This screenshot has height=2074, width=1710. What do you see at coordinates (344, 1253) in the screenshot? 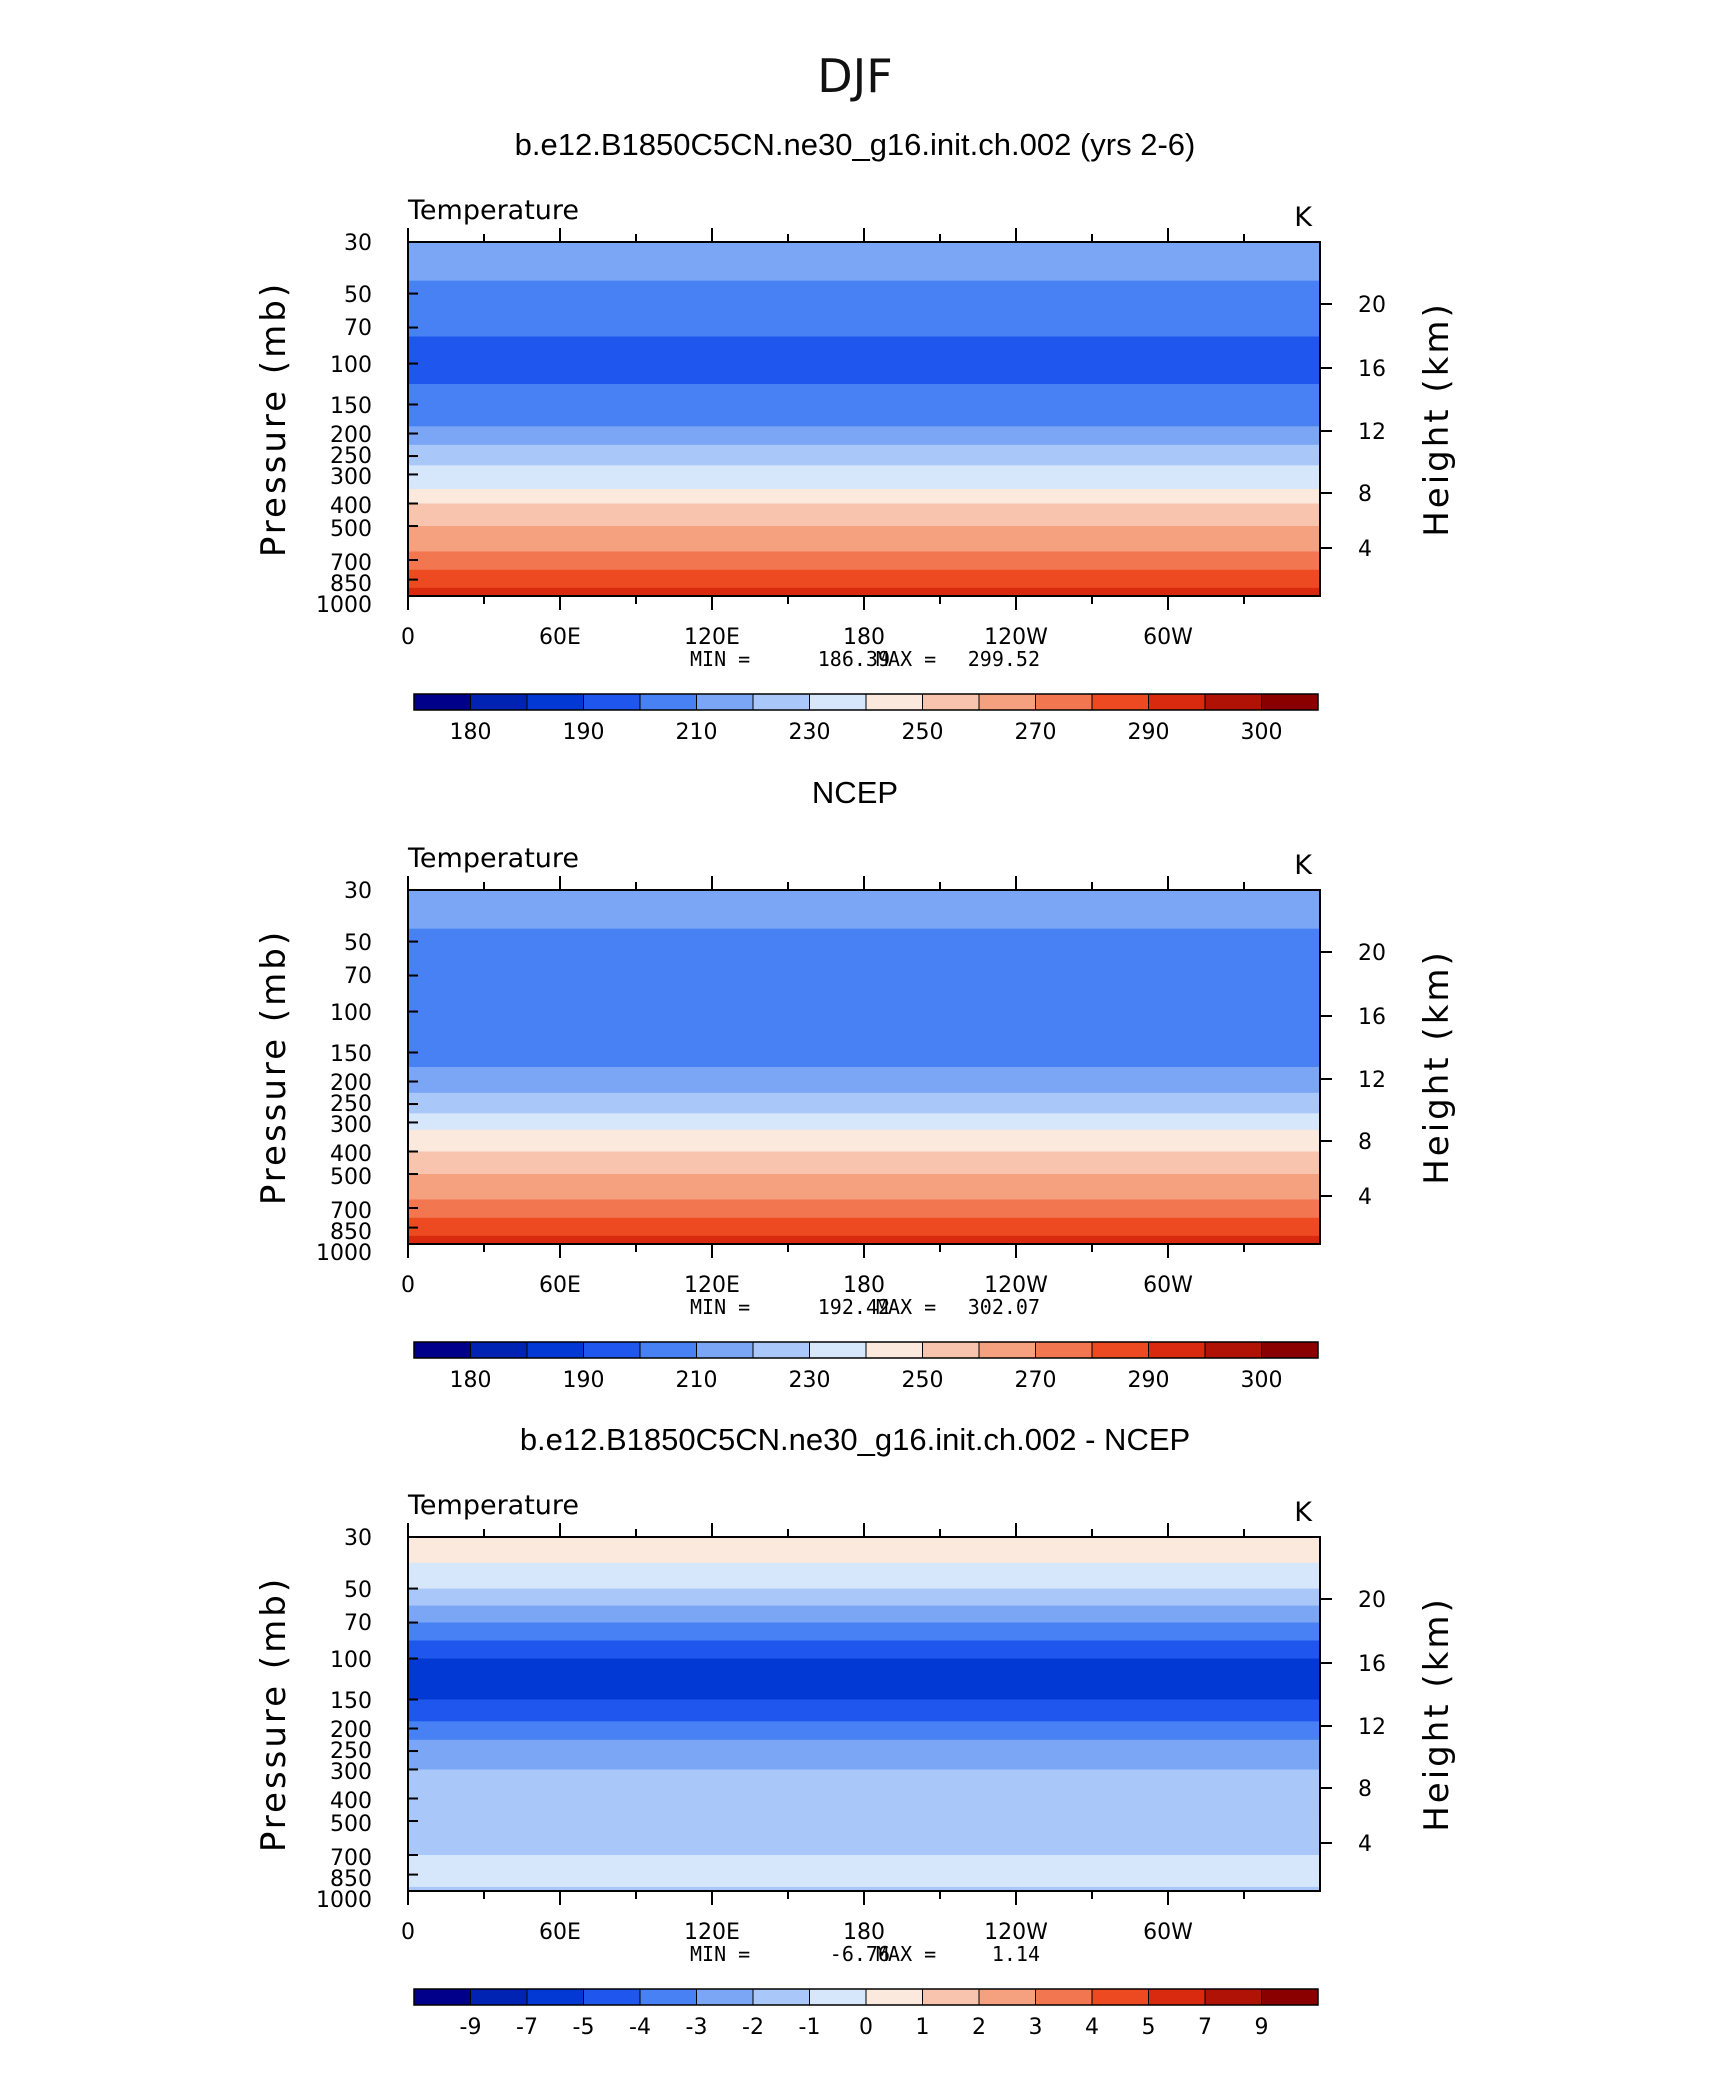
I see `pressure-tick-label: 1000` at bounding box center [344, 1253].